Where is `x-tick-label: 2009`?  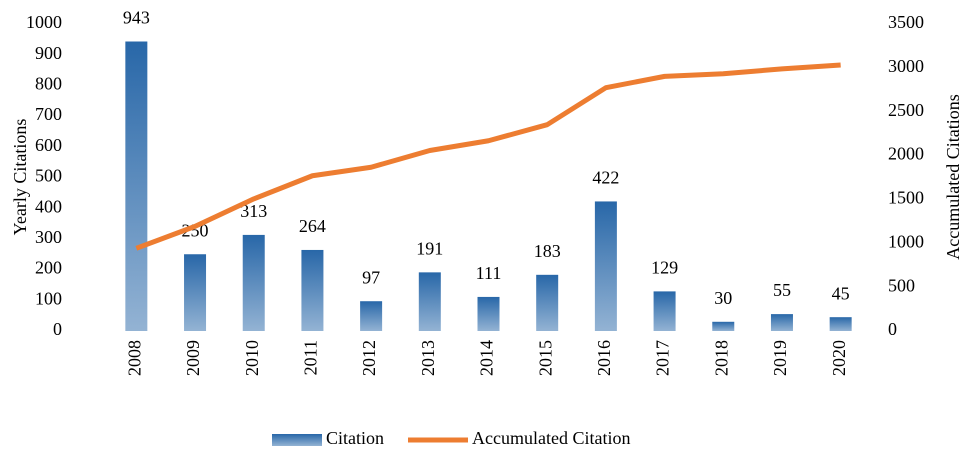
x-tick-label: 2009 is located at coordinates (193, 358).